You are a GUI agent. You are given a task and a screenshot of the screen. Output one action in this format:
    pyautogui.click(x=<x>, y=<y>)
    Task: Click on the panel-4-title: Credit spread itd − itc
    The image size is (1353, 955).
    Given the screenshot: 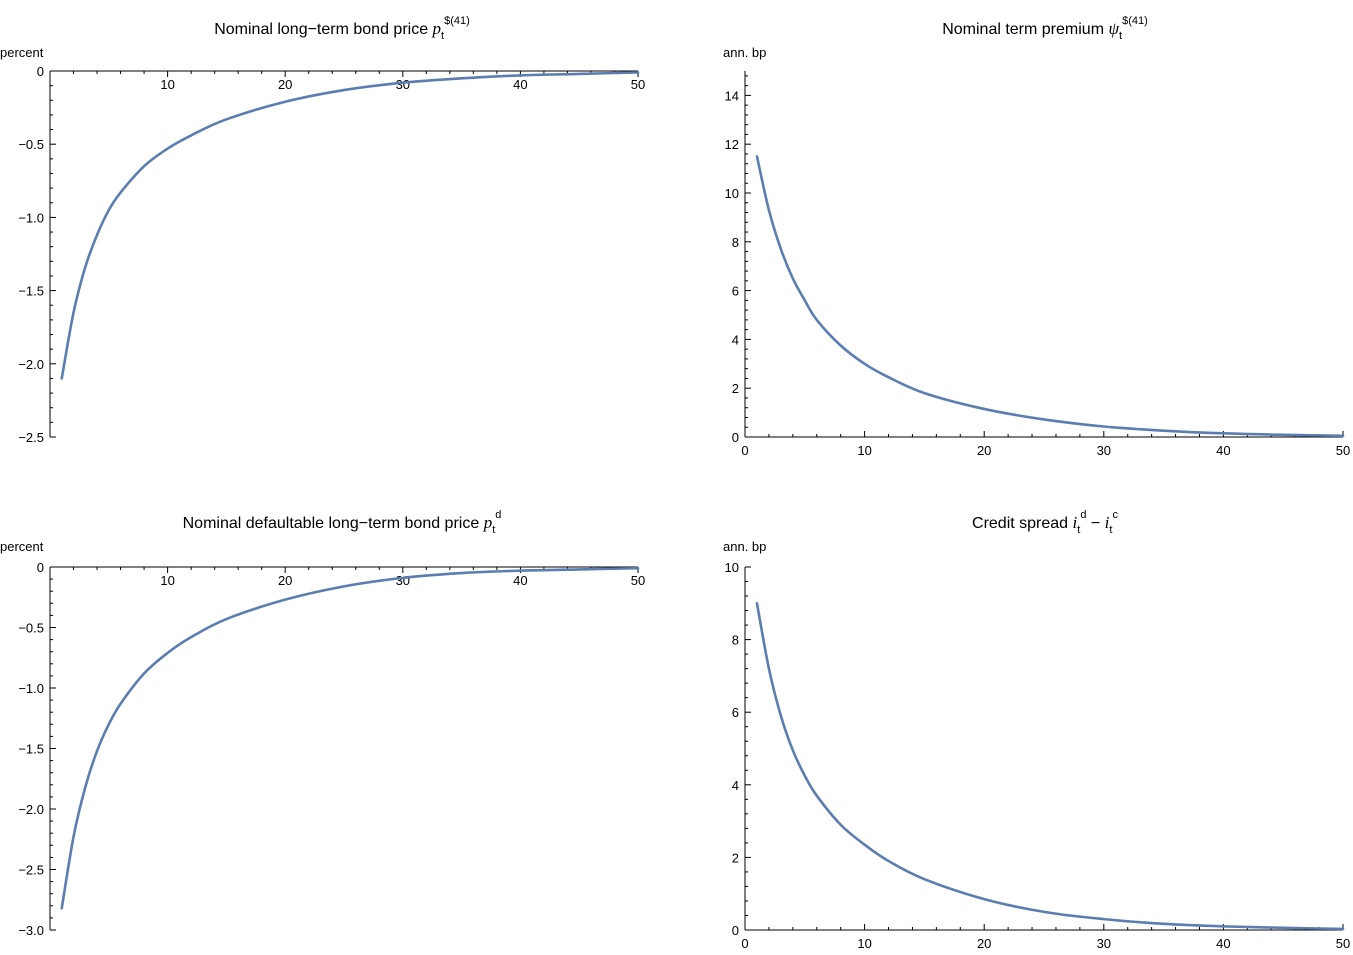 What is the action you would take?
    pyautogui.click(x=1045, y=522)
    